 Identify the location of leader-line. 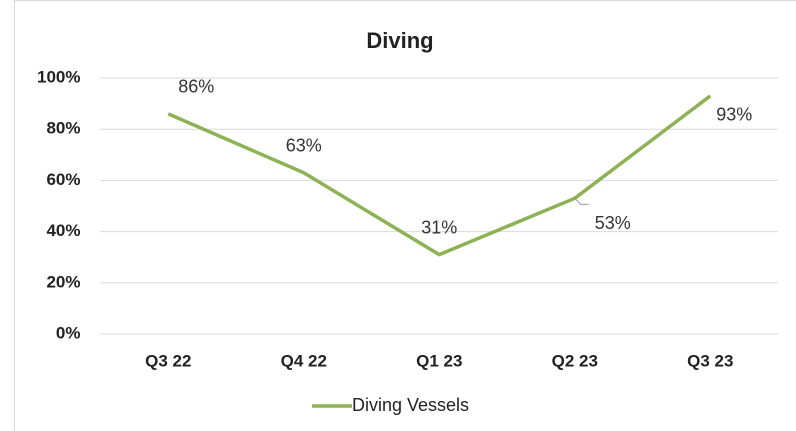
(581, 201).